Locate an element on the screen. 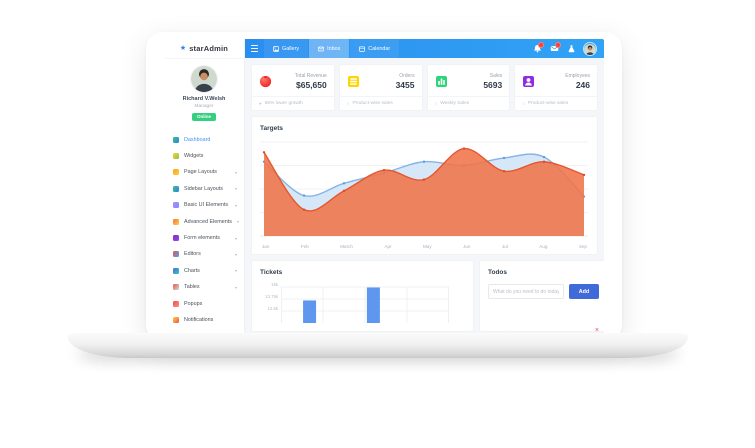 The width and height of the screenshot is (755, 448). sidebar-item-tables: Tables ▾ is located at coordinates (208, 287).